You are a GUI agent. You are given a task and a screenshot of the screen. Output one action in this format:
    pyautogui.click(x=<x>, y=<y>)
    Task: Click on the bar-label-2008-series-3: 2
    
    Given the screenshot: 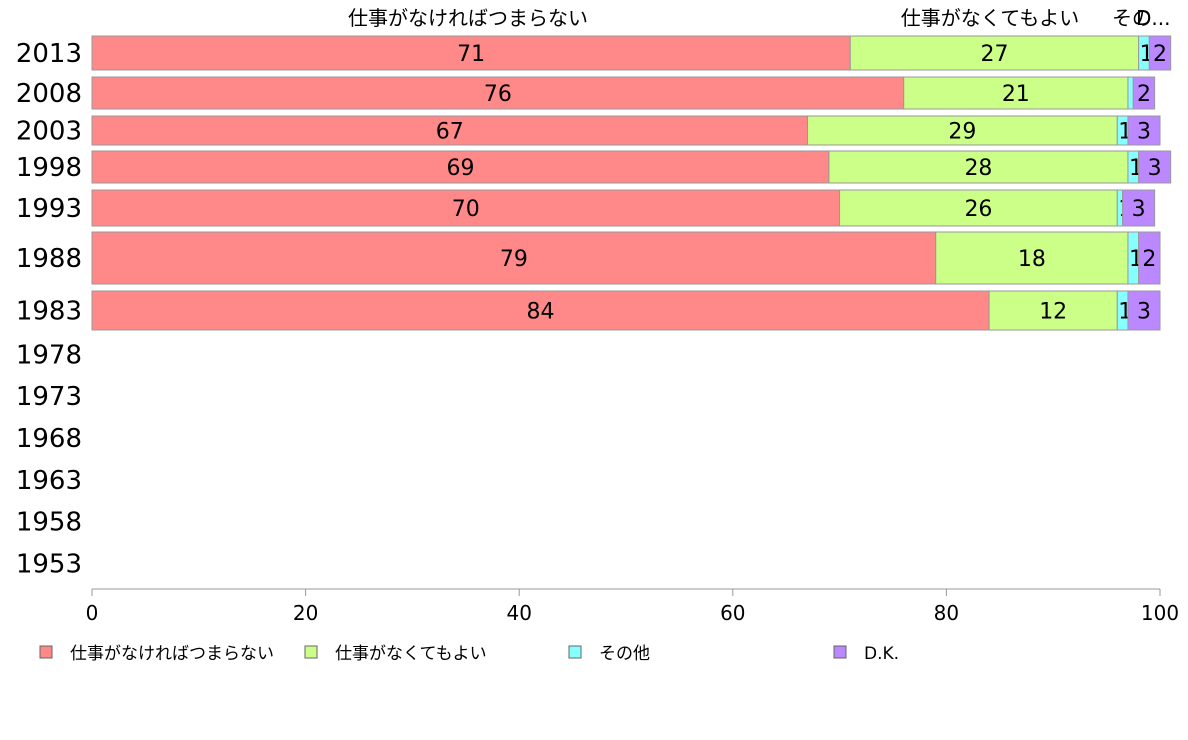 What is the action you would take?
    pyautogui.click(x=1144, y=94)
    